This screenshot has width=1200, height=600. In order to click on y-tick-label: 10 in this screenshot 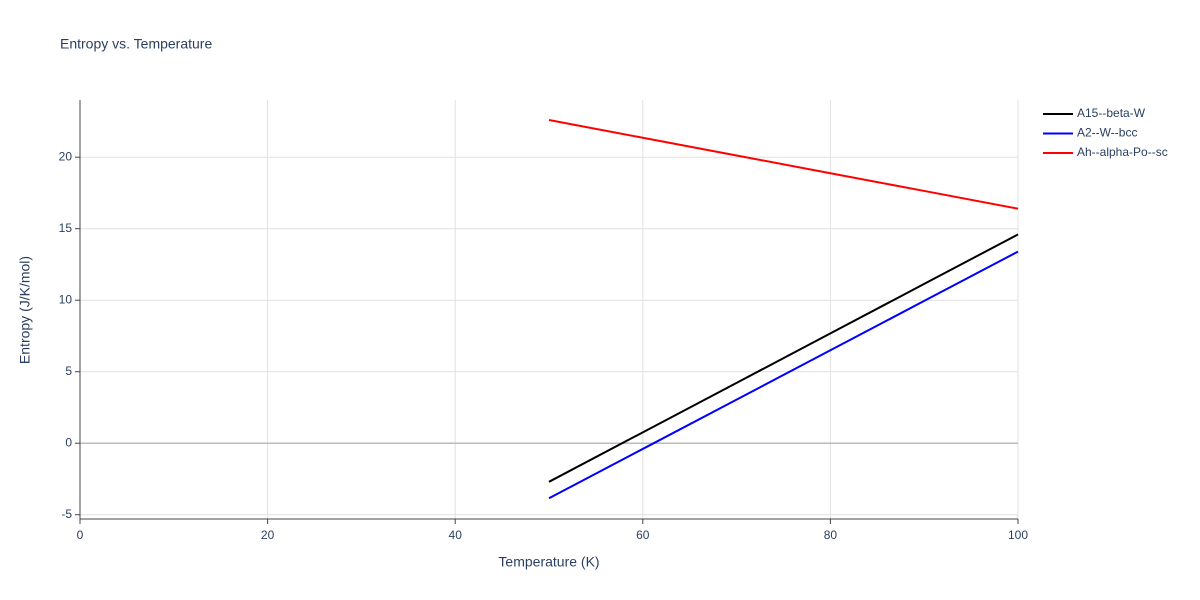, I will do `click(66, 299)`.